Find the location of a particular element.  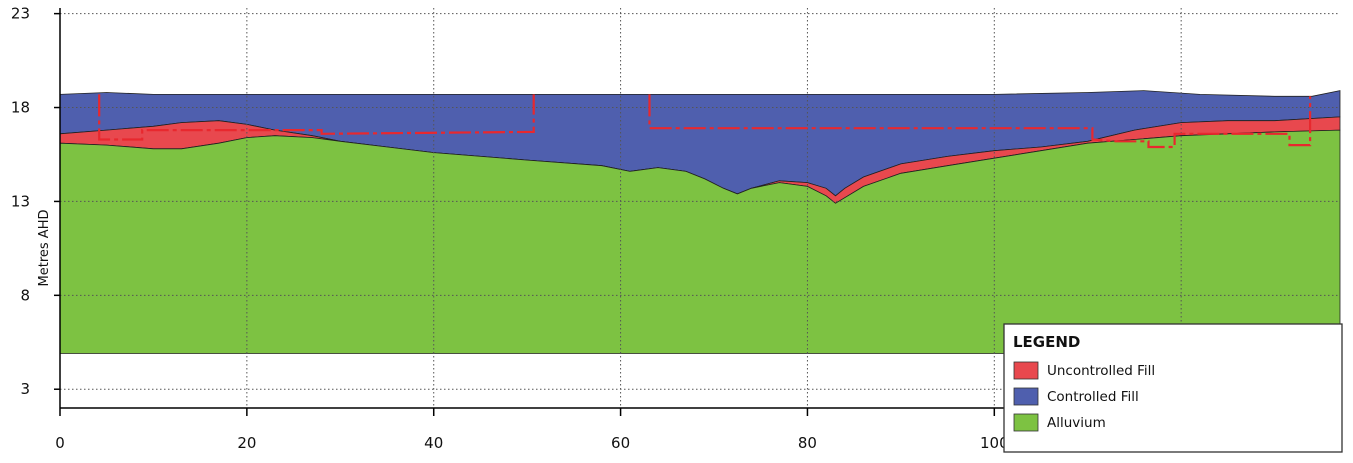

x-tick-label: 0 is located at coordinates (60, 443).